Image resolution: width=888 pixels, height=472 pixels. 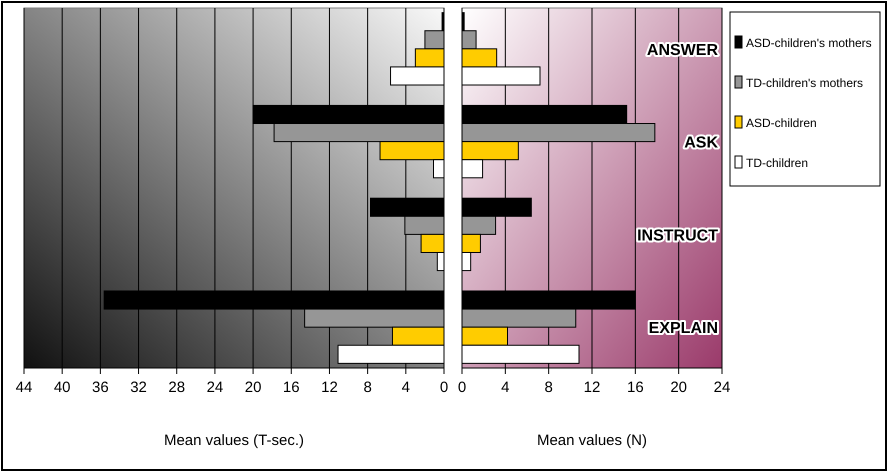 I want to click on legend-label: ASD-children's mothers, so click(x=809, y=43).